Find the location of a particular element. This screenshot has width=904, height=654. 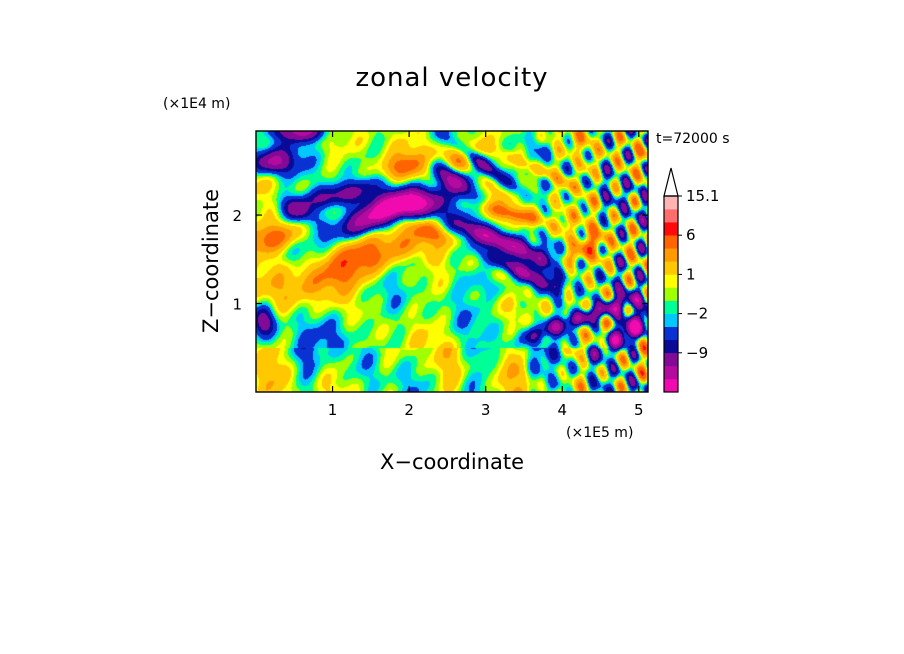

x-tick-label: 2 is located at coordinates (409, 410).